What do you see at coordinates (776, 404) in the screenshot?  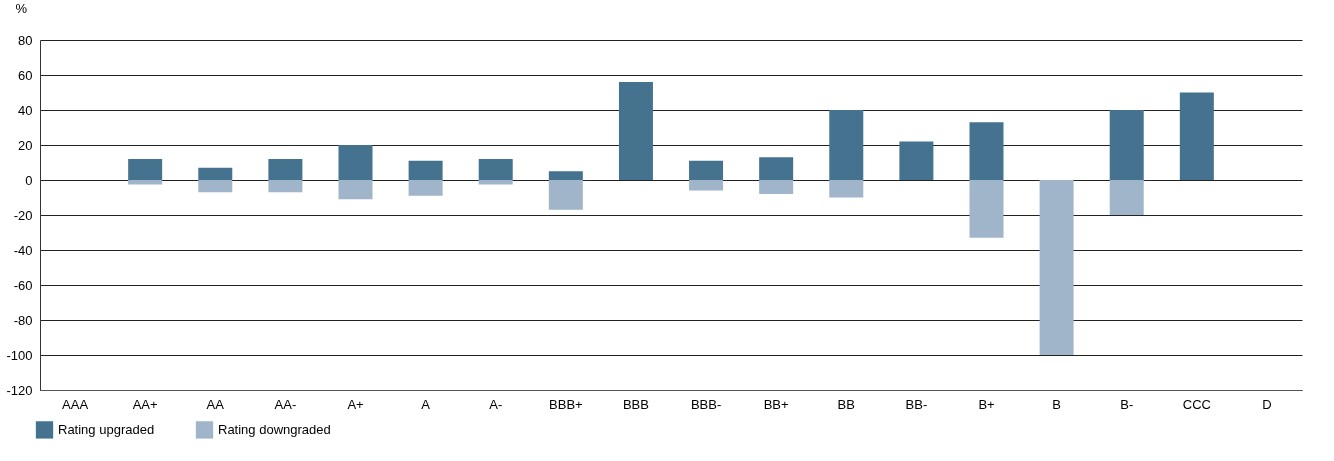 I see `x-tick-label: BB+` at bounding box center [776, 404].